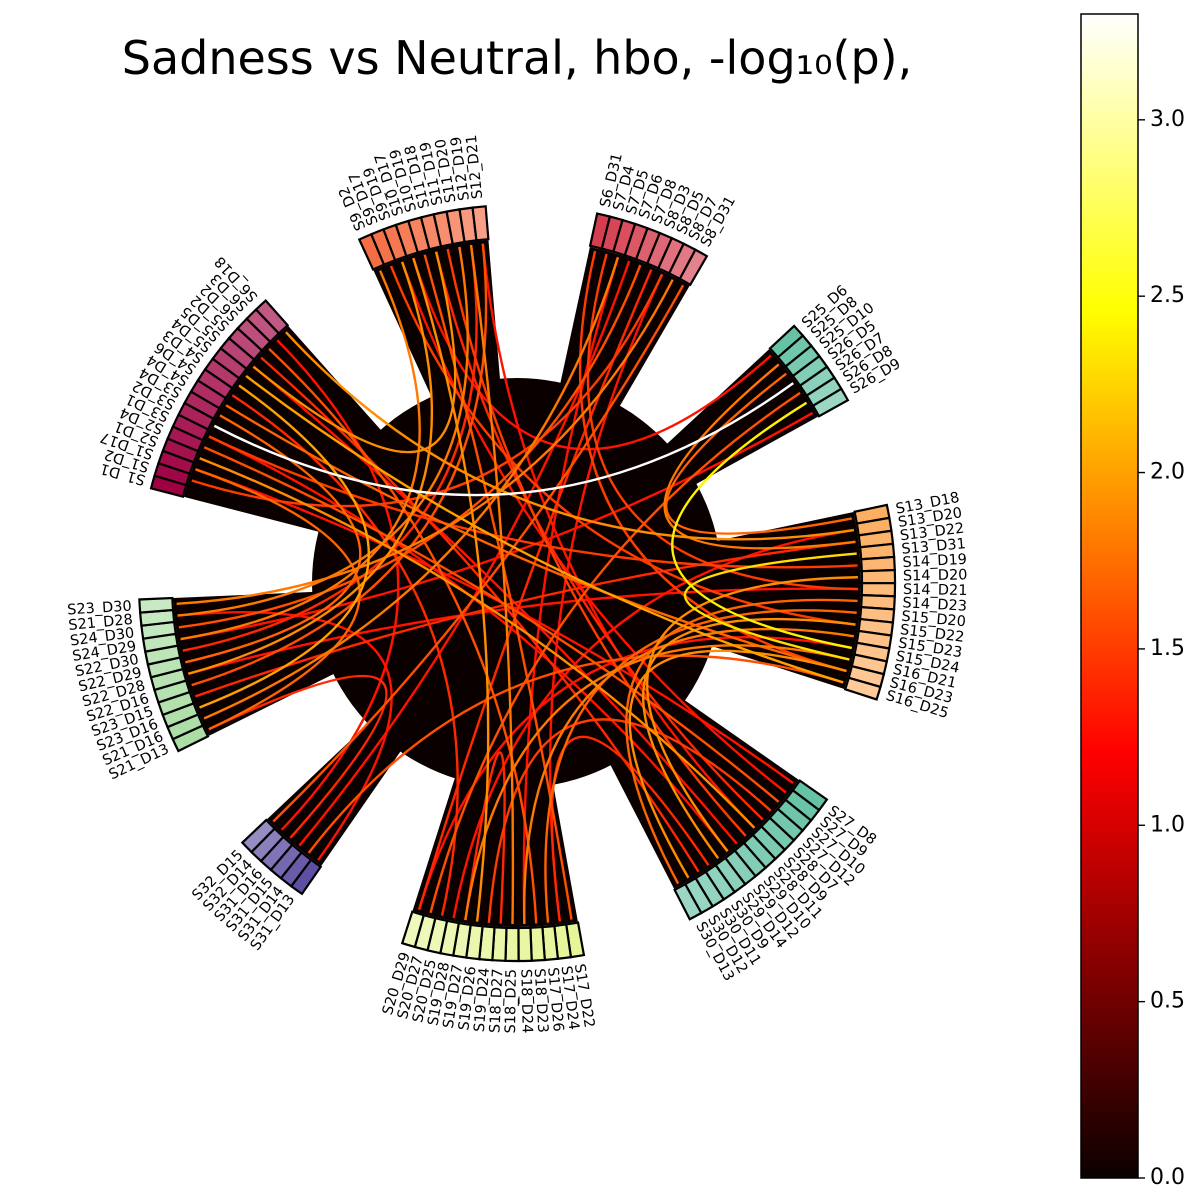 The width and height of the screenshot is (1200, 1200). Describe the element at coordinates (1167, 824) in the screenshot. I see `colorbar-tick-label: 1.0` at that location.